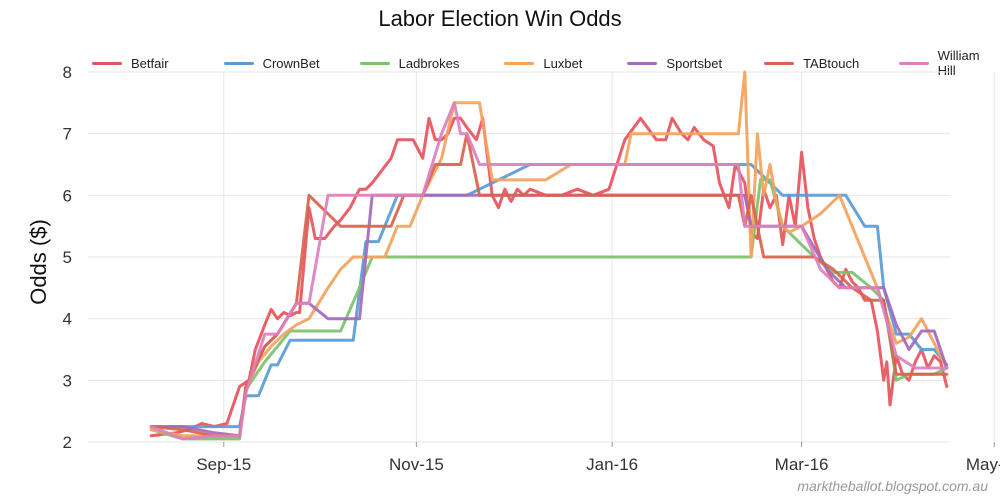 This screenshot has height=500, width=1000. What do you see at coordinates (67, 195) in the screenshot?
I see `y-tick-label: 6` at bounding box center [67, 195].